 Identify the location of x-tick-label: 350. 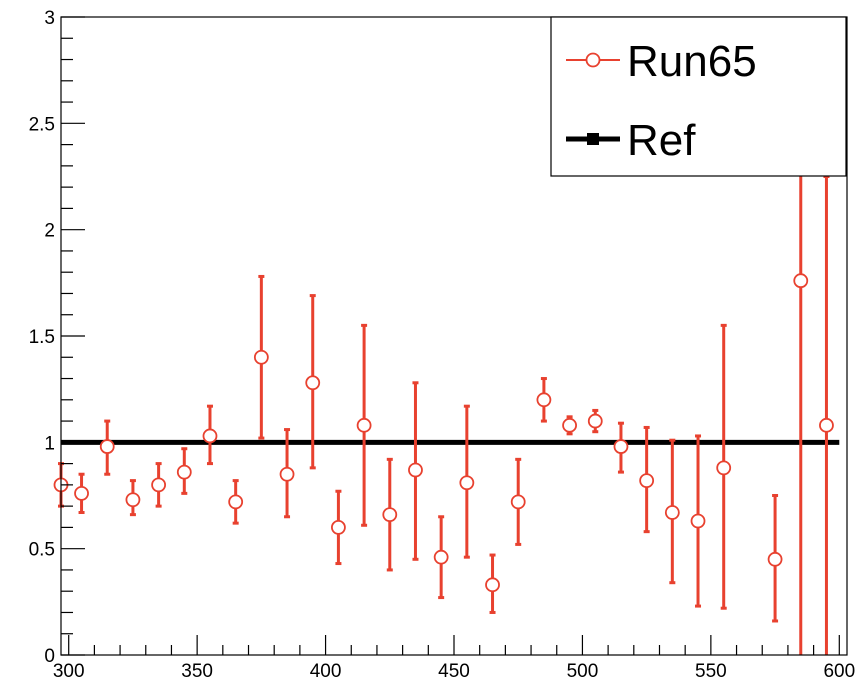
(197, 671).